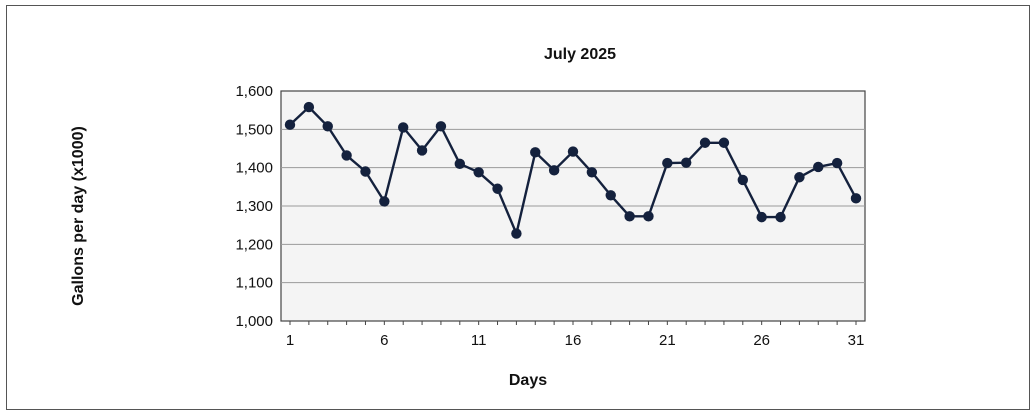 This screenshot has height=415, width=1036. Describe the element at coordinates (761, 340) in the screenshot. I see `x-tick-label: 26` at that location.